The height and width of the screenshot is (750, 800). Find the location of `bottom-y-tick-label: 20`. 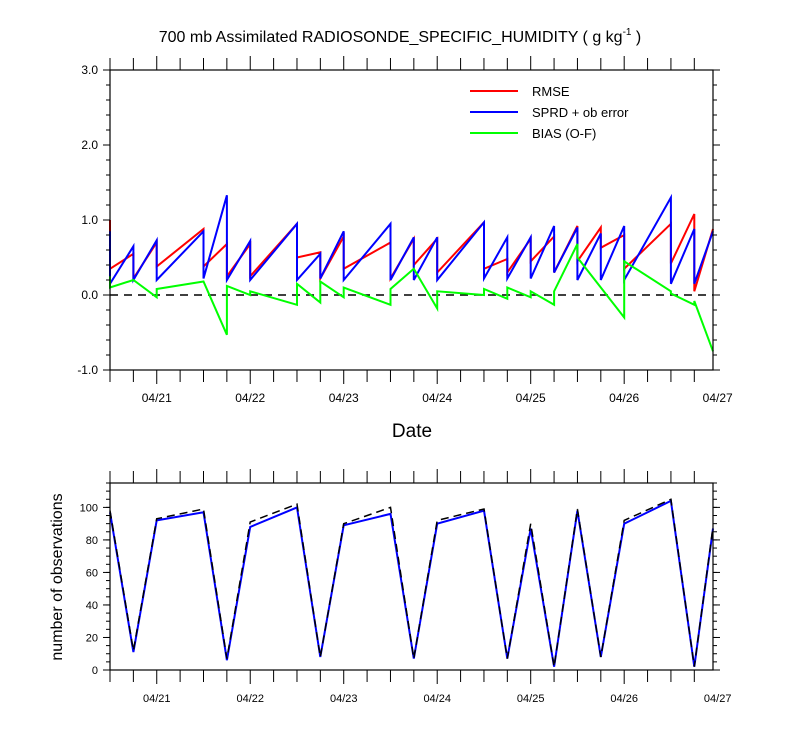

bottom-y-tick-label: 20 is located at coordinates (92, 638).